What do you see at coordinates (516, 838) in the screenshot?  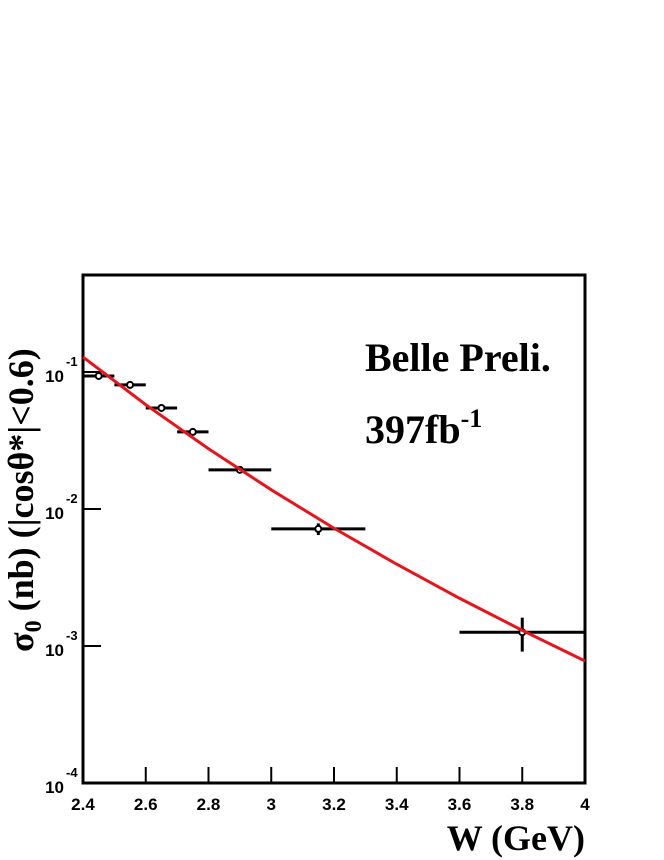 I see `x-axis-label: W (GeV)` at bounding box center [516, 838].